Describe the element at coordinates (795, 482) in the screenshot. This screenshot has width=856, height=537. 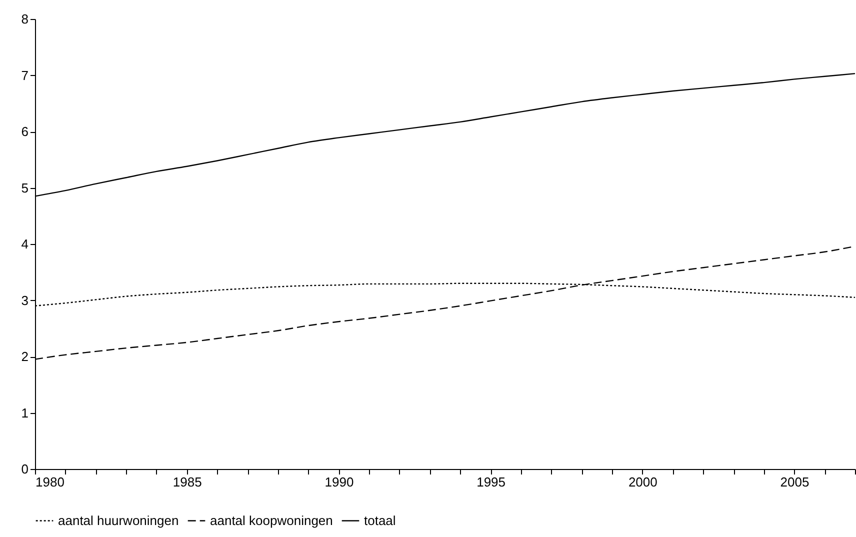
I see `x-tick-label: 2005` at that location.